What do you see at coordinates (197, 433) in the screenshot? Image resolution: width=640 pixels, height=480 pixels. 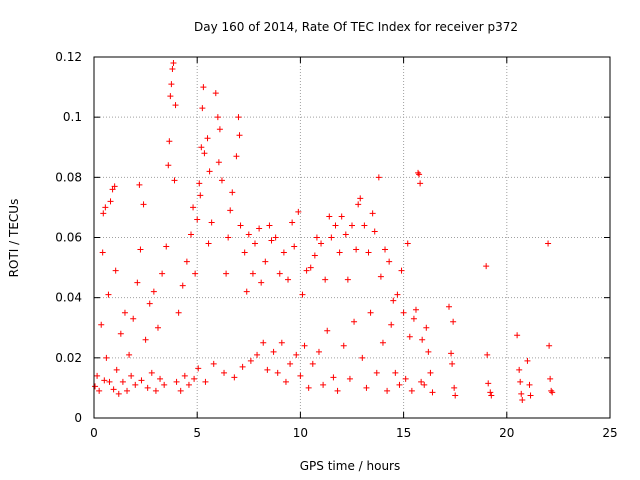 I see `x-tick-label: 5` at bounding box center [197, 433].